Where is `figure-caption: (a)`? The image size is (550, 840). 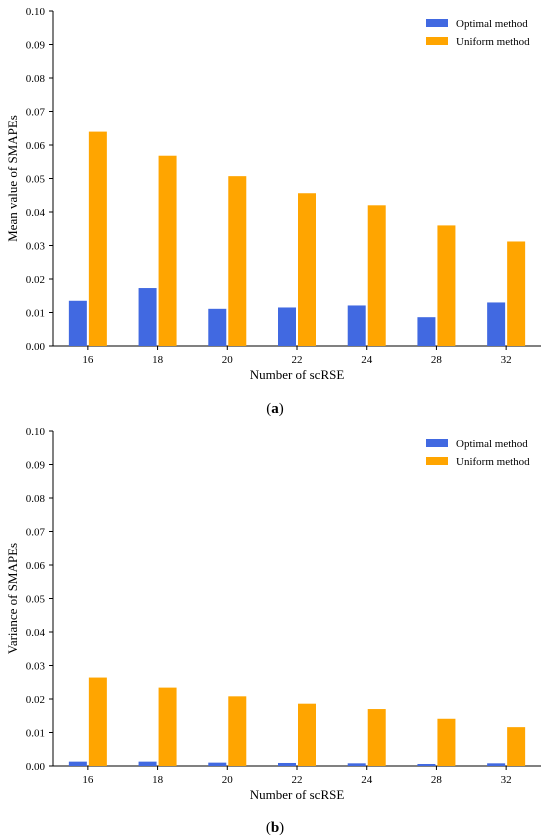 figure-caption: (a) is located at coordinates (275, 409).